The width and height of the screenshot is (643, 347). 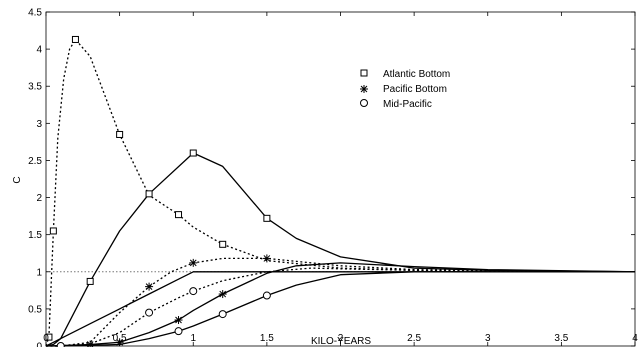 I want to click on x-tick-label: 0.5, so click(x=120, y=338).